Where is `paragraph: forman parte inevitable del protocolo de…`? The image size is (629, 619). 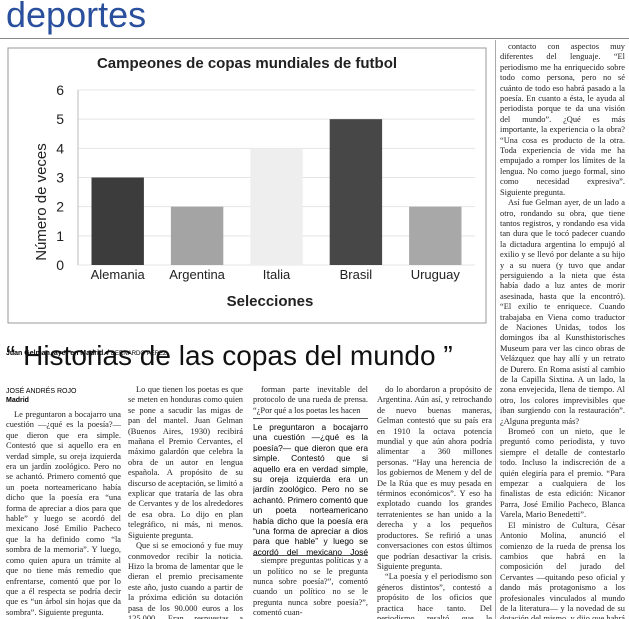
paragraph: forman parte inevitable del protocolo de… is located at coordinates (310, 400).